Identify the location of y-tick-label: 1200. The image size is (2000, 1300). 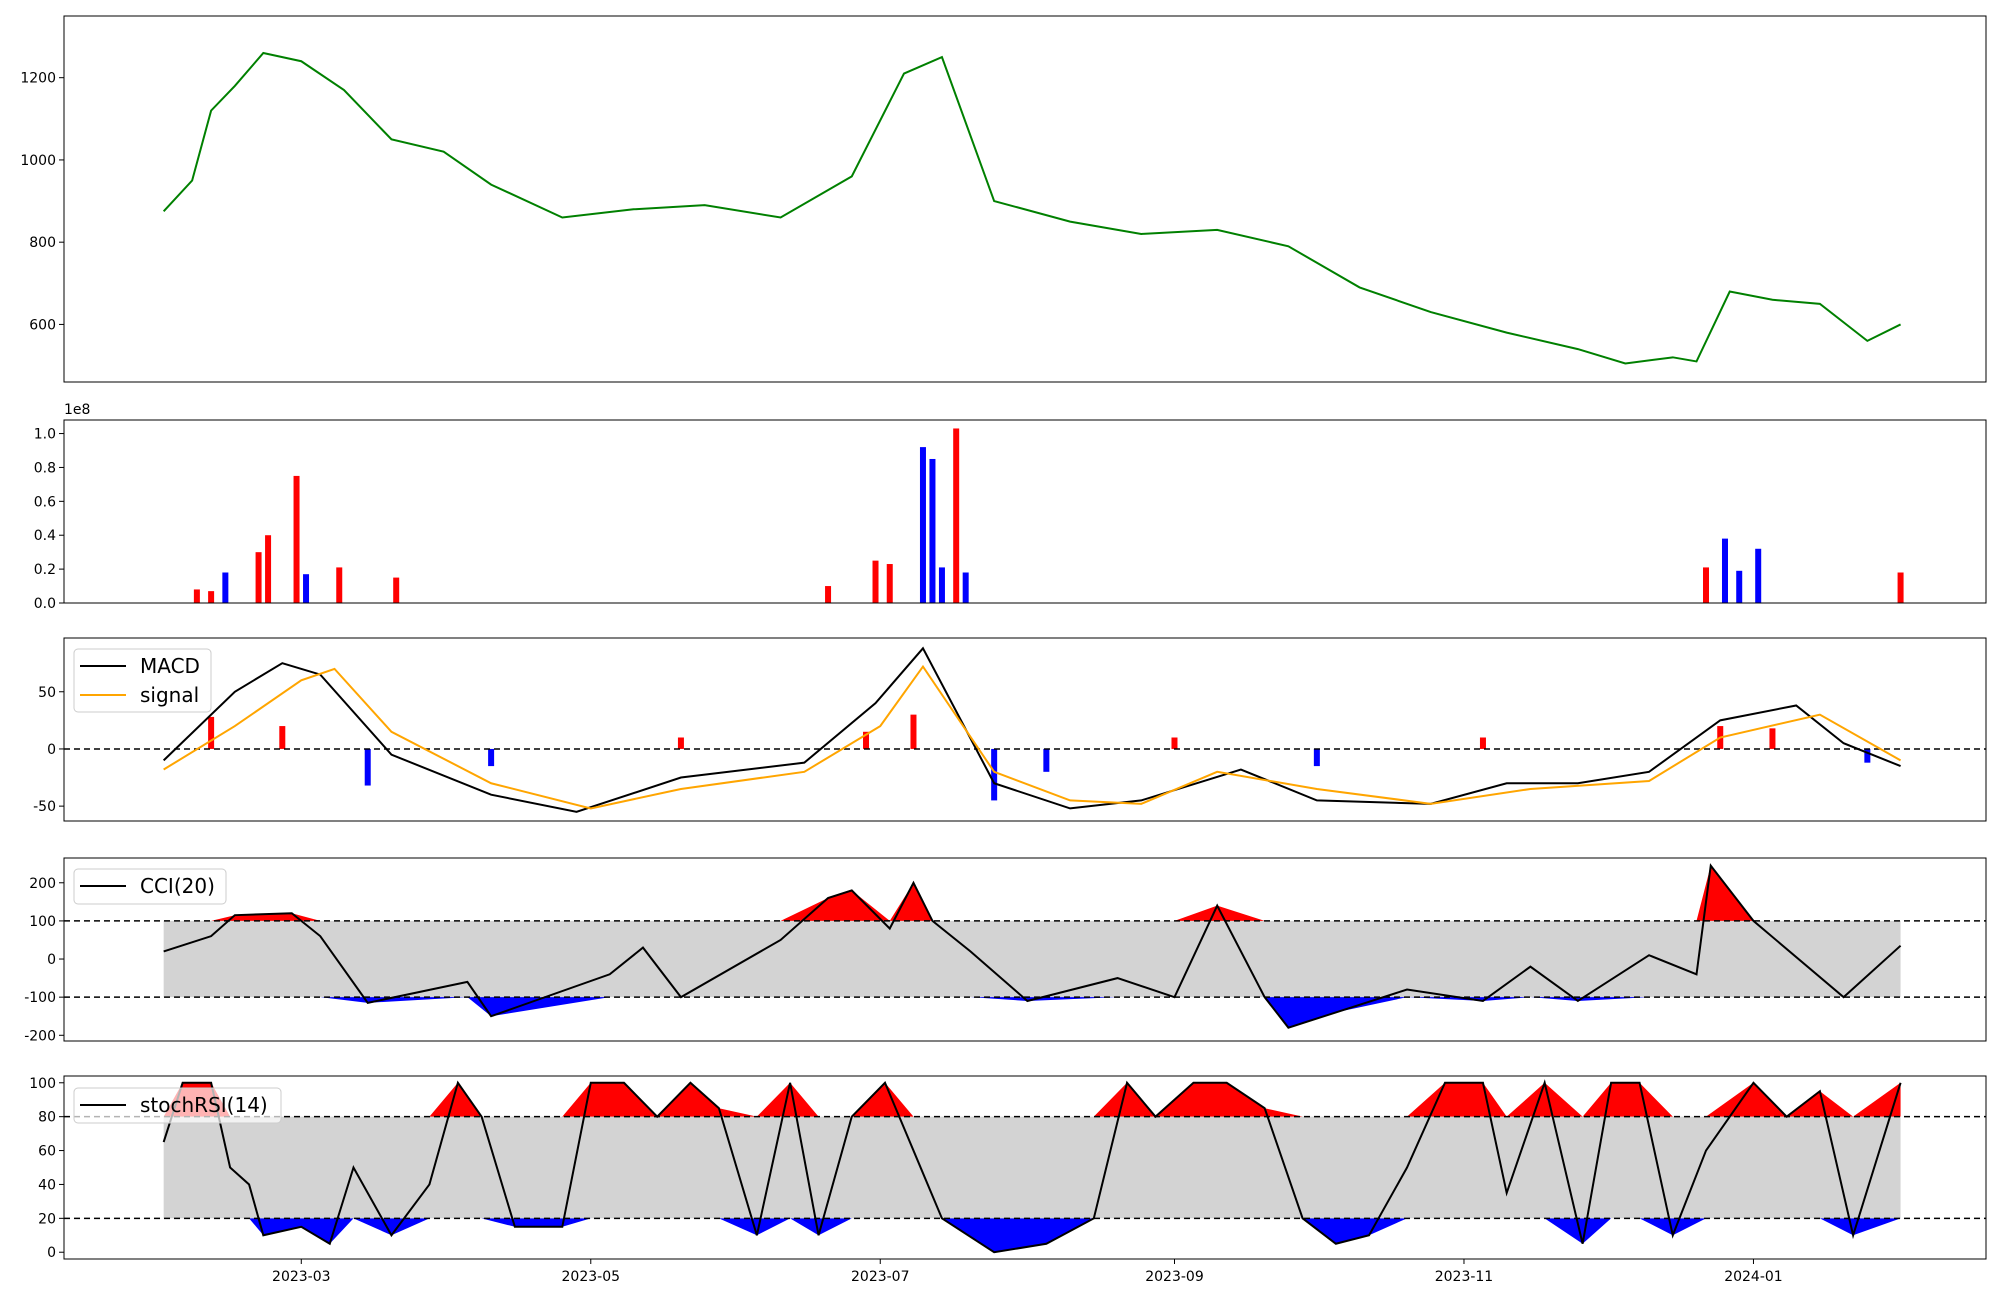
(38, 79).